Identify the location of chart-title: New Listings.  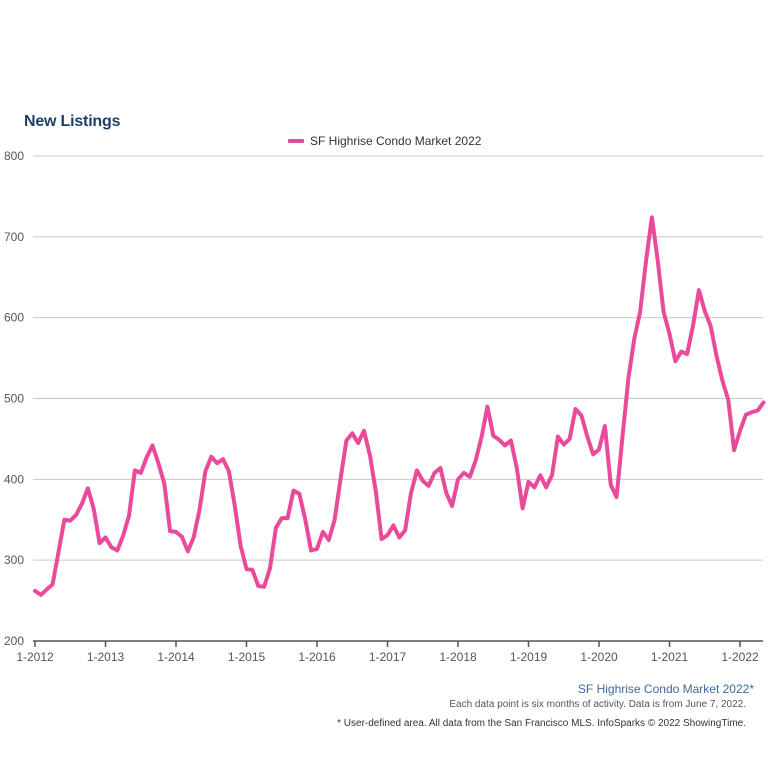
(72, 121).